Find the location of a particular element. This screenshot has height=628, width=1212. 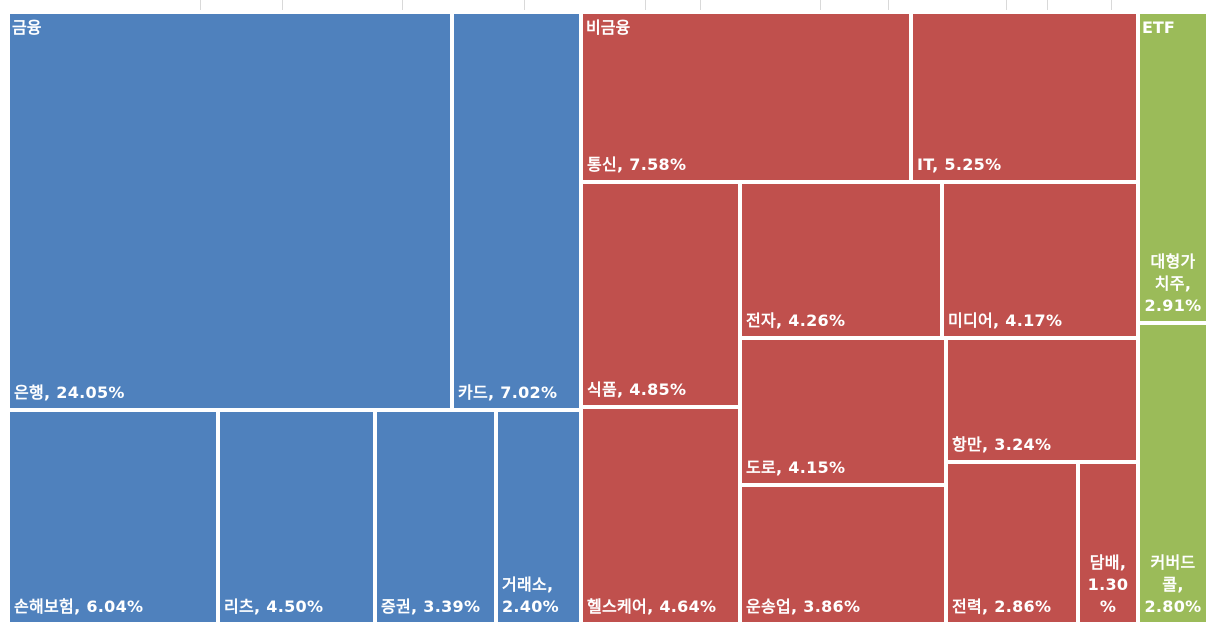

treemap-tile-손해보험: 손해보험, 6.04% is located at coordinates (113, 517).